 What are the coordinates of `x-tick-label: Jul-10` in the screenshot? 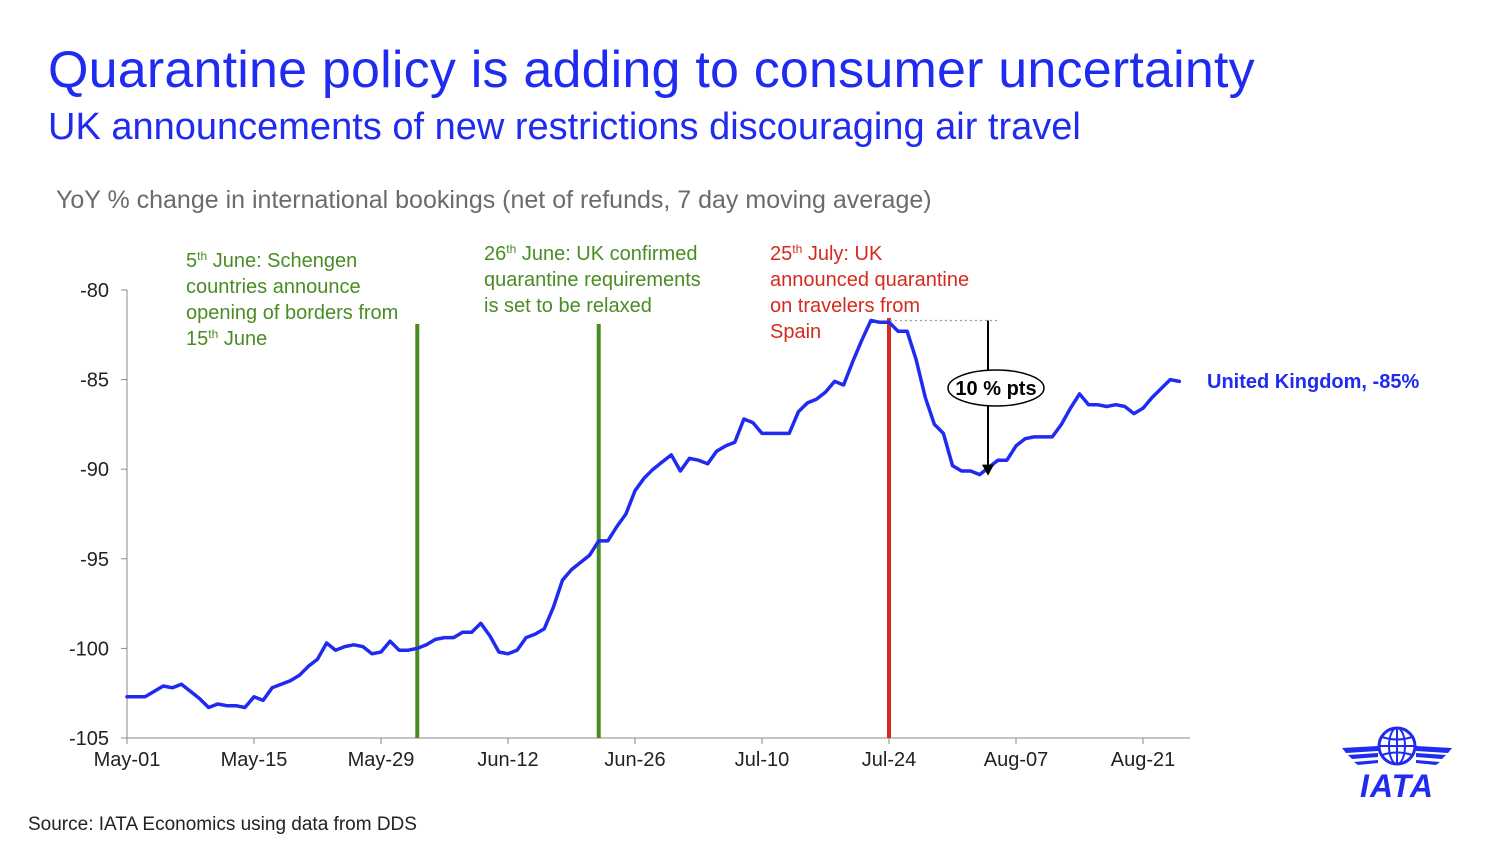 It's located at (762, 760).